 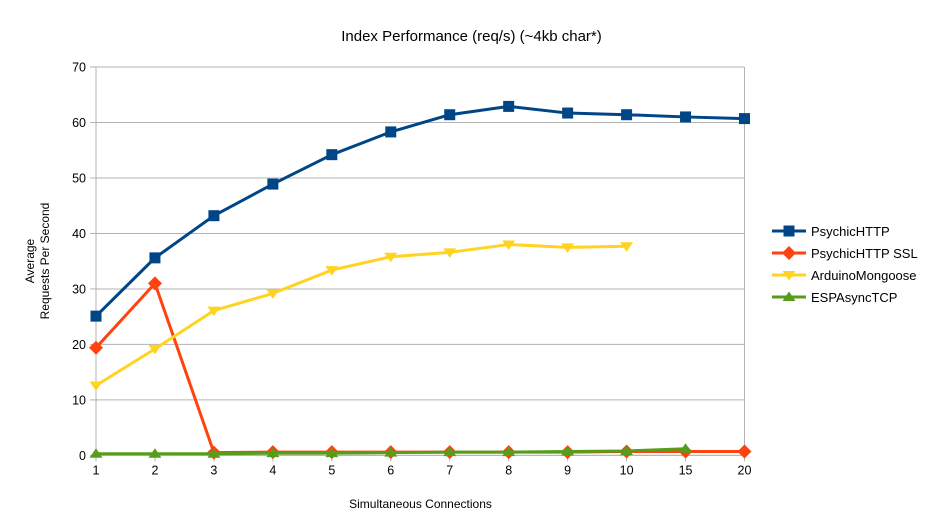 I want to click on legend-item: ESPAsyncTCP, so click(x=845, y=297).